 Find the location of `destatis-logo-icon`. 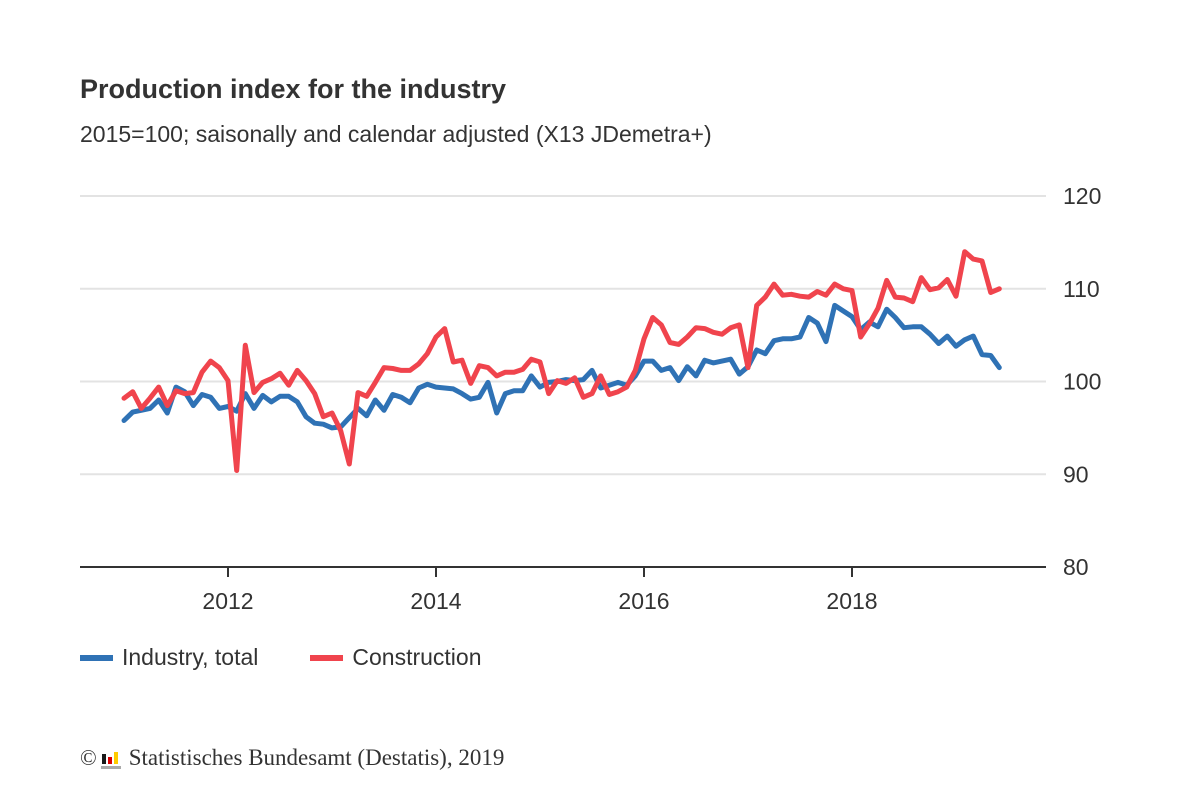

destatis-logo-icon is located at coordinates (110, 758).